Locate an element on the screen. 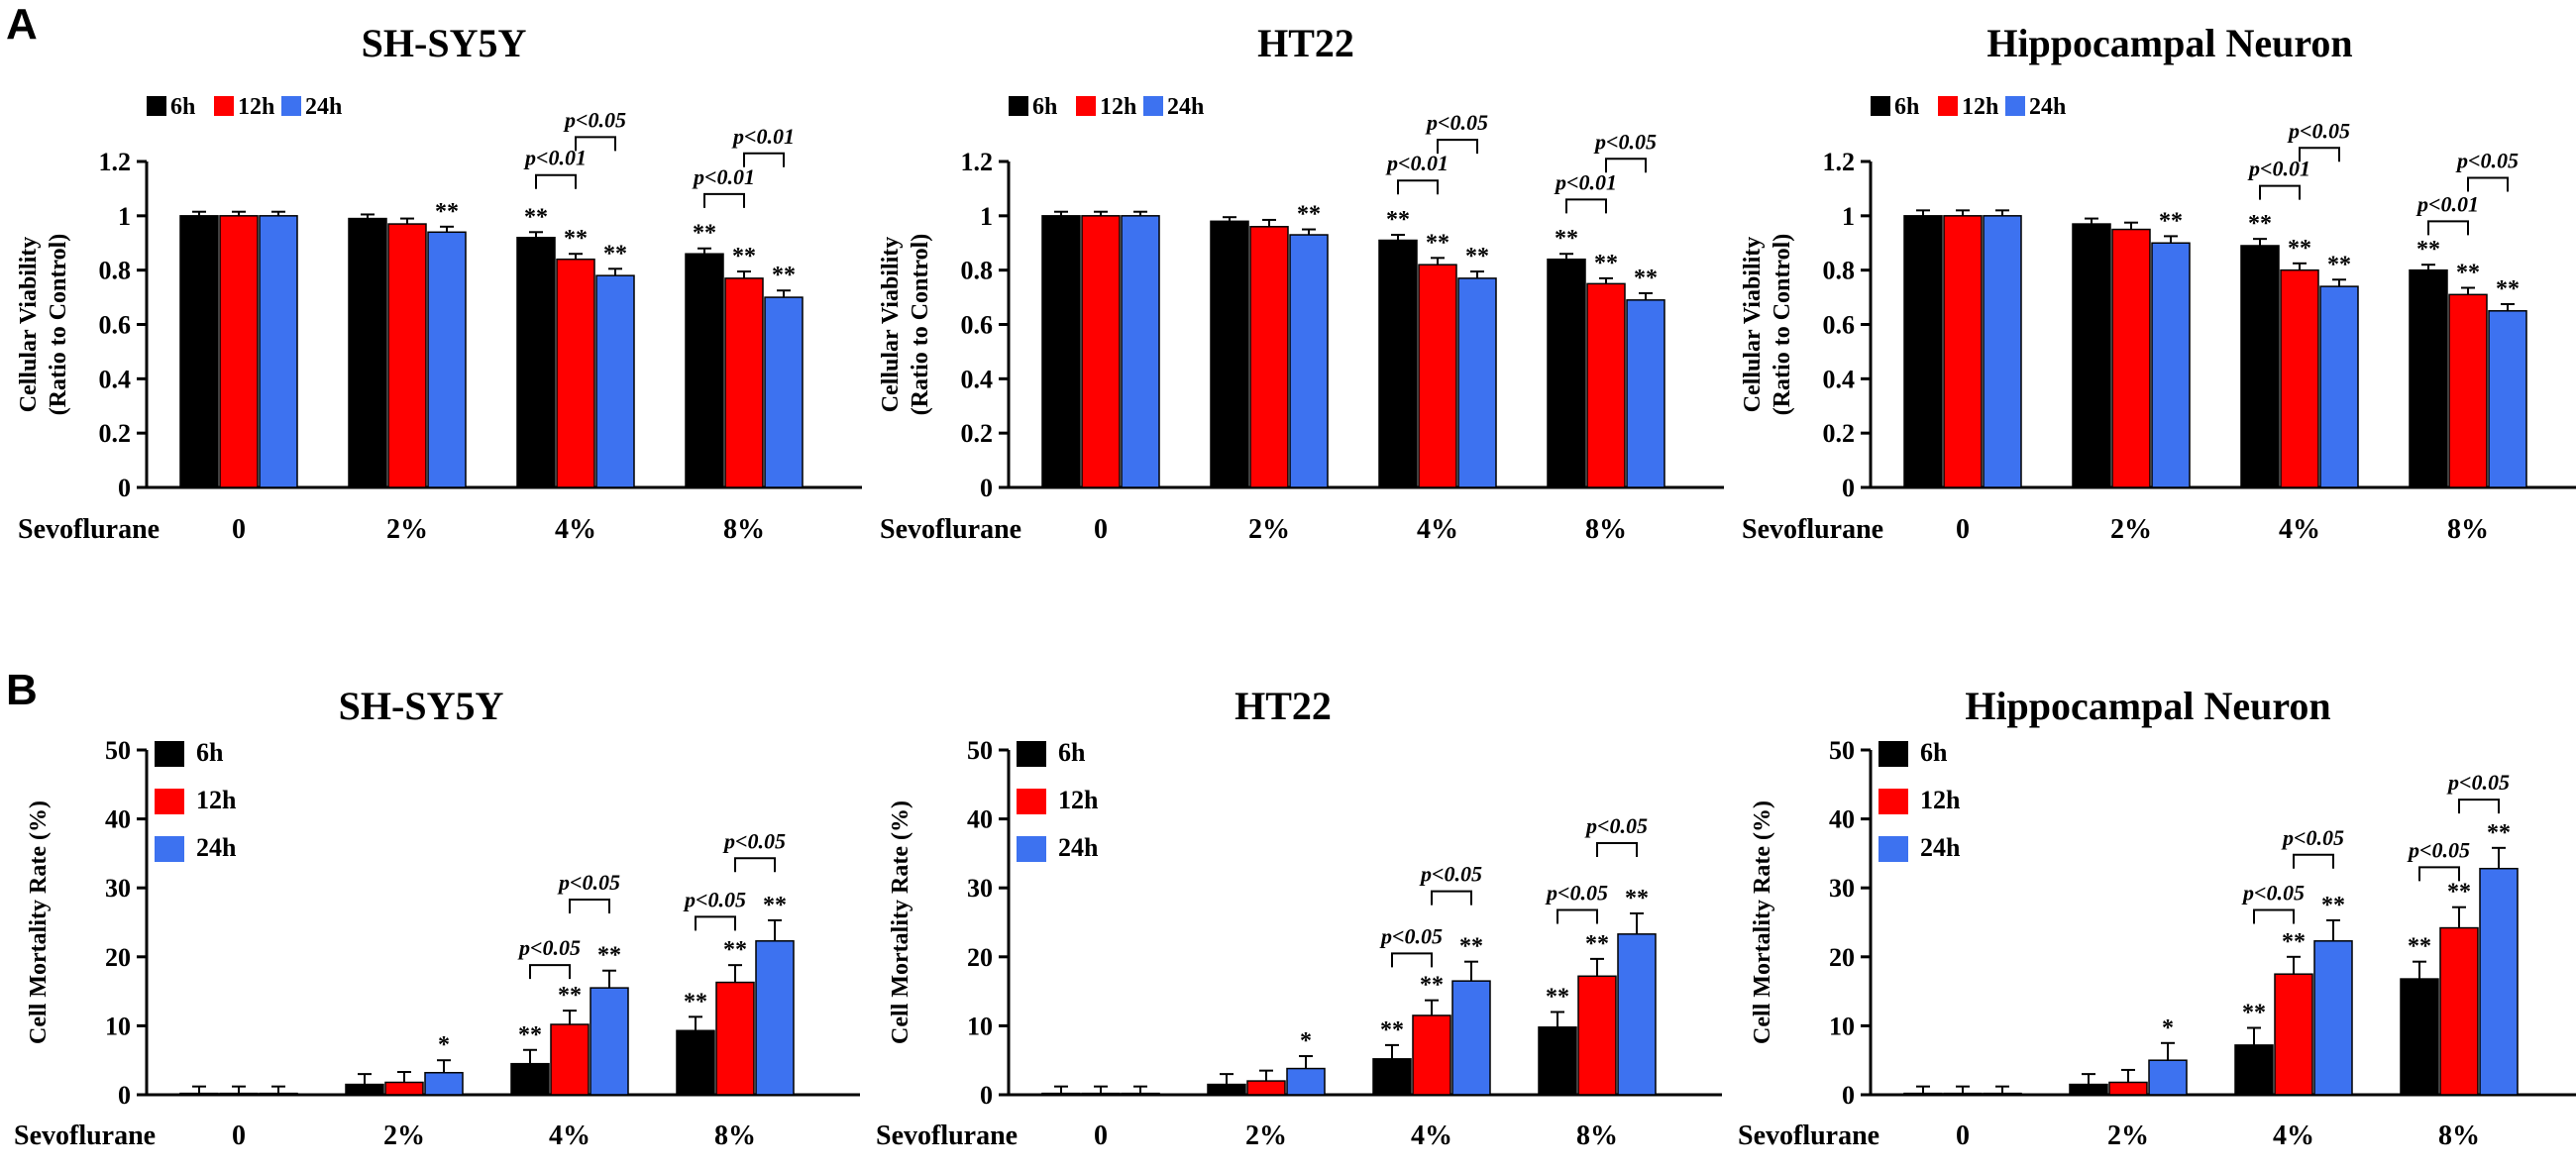  y-tick-label: 0.6 is located at coordinates (1839, 326).